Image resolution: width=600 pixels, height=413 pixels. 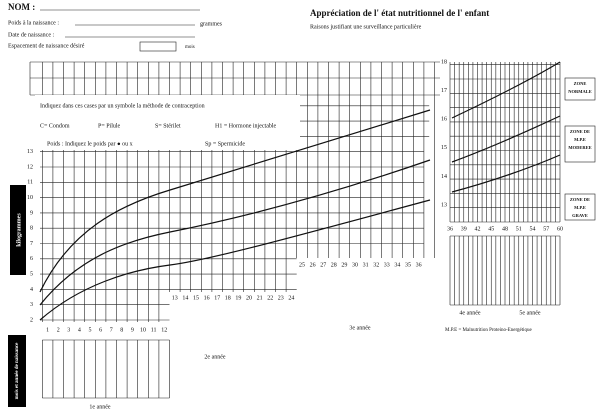 I want to click on y-tick-label: 7, so click(x=31, y=244).